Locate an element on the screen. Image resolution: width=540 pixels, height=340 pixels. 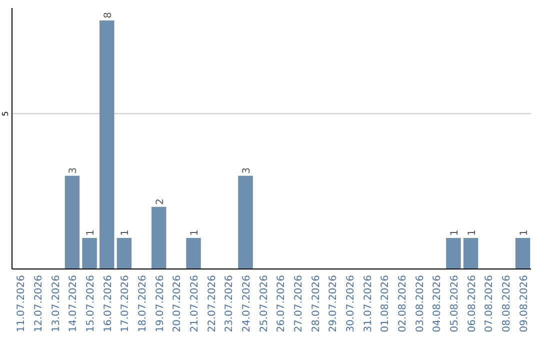
x-tick-label: 22.07.2026 is located at coordinates (212, 303).